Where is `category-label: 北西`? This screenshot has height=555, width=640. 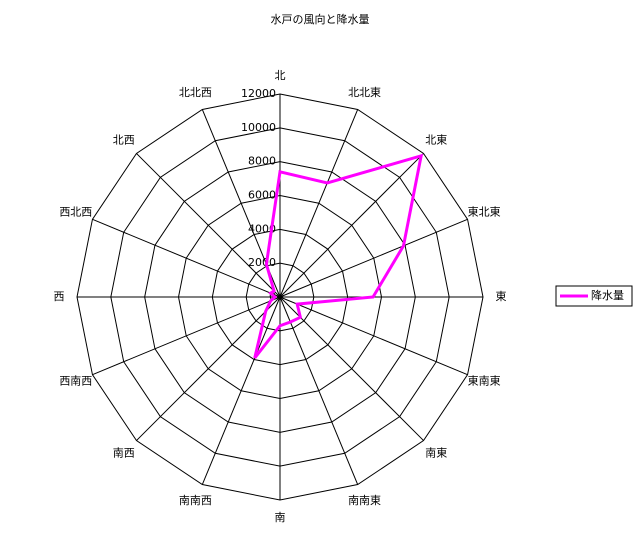 category-label: 北西 is located at coordinates (124, 140).